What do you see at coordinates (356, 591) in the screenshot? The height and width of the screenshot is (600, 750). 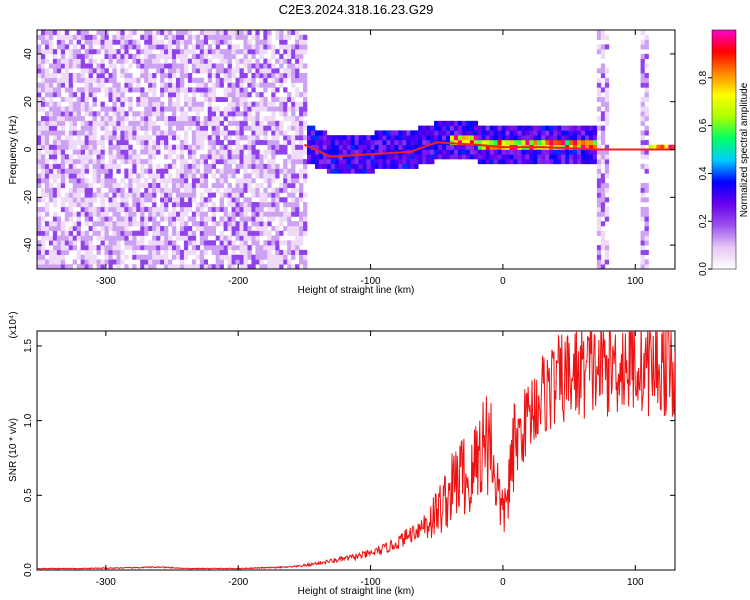 I see `snr-x-label: Height of straight line (km)` at bounding box center [356, 591].